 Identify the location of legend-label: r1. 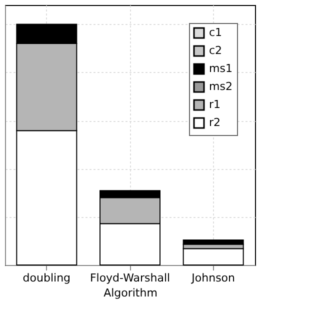
(215, 104).